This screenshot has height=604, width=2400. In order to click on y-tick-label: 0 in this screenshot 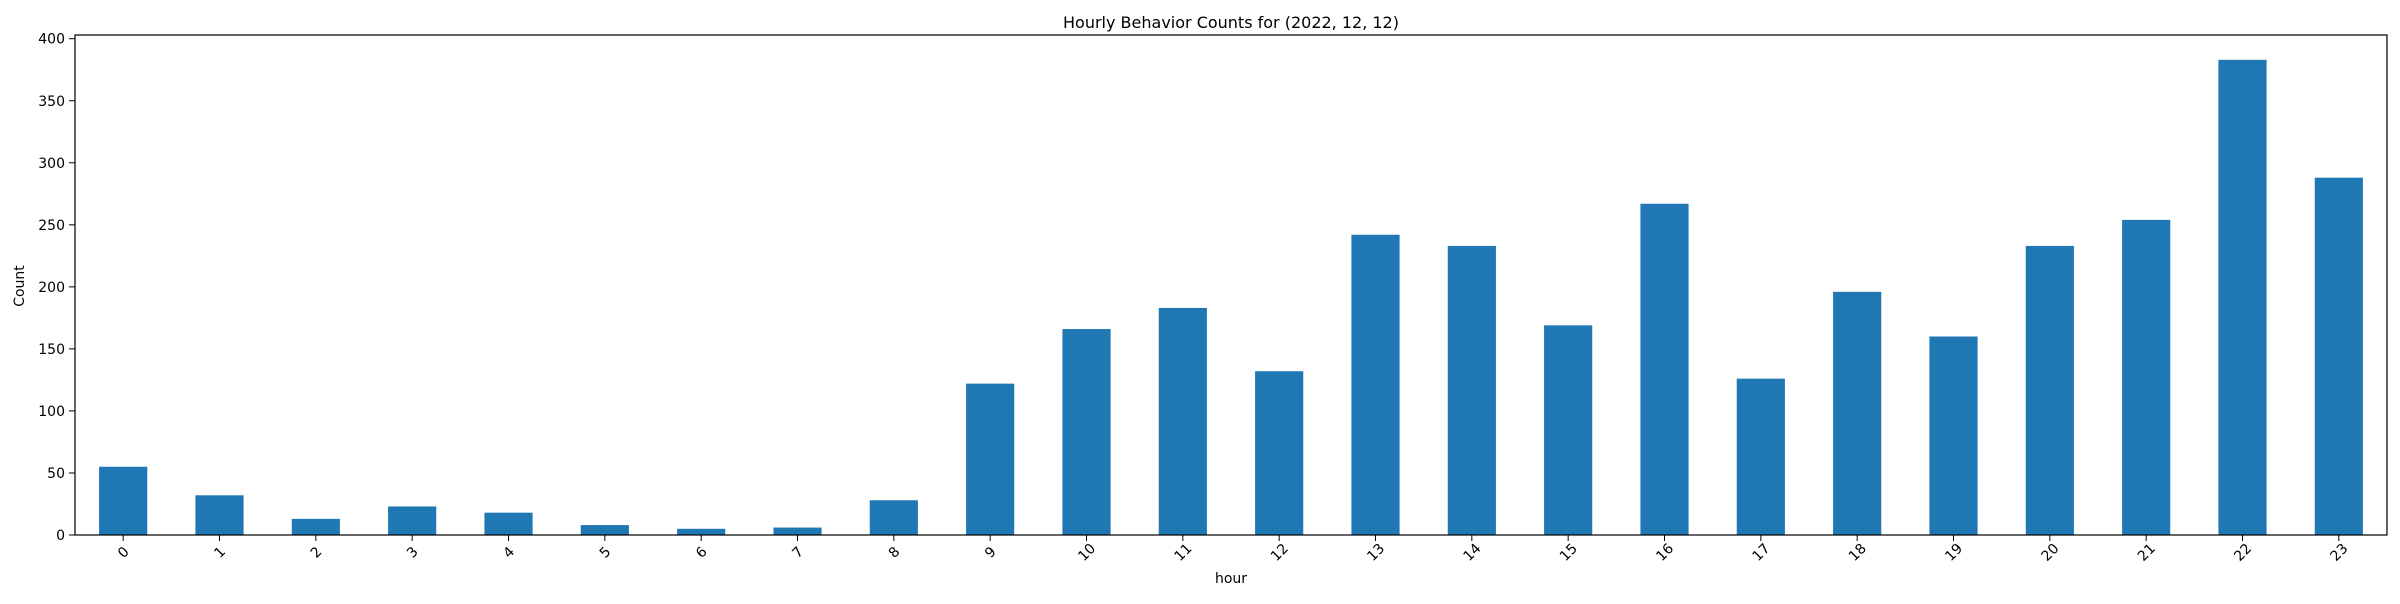, I will do `click(60, 536)`.